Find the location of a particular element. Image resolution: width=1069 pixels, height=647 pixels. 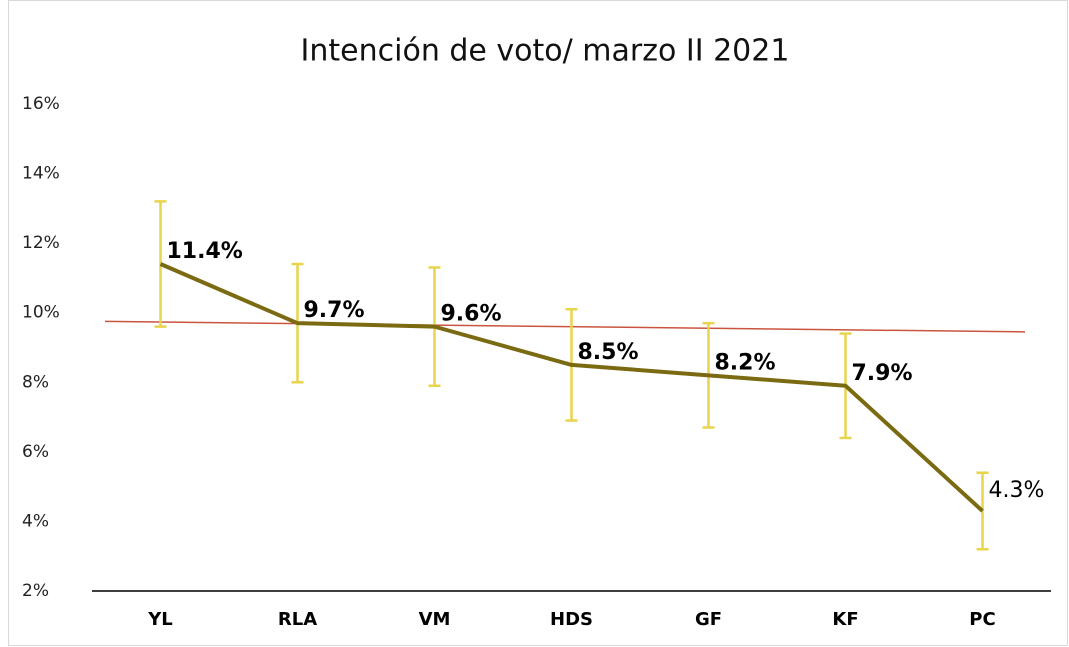

x-tick-label: YL is located at coordinates (160, 619).